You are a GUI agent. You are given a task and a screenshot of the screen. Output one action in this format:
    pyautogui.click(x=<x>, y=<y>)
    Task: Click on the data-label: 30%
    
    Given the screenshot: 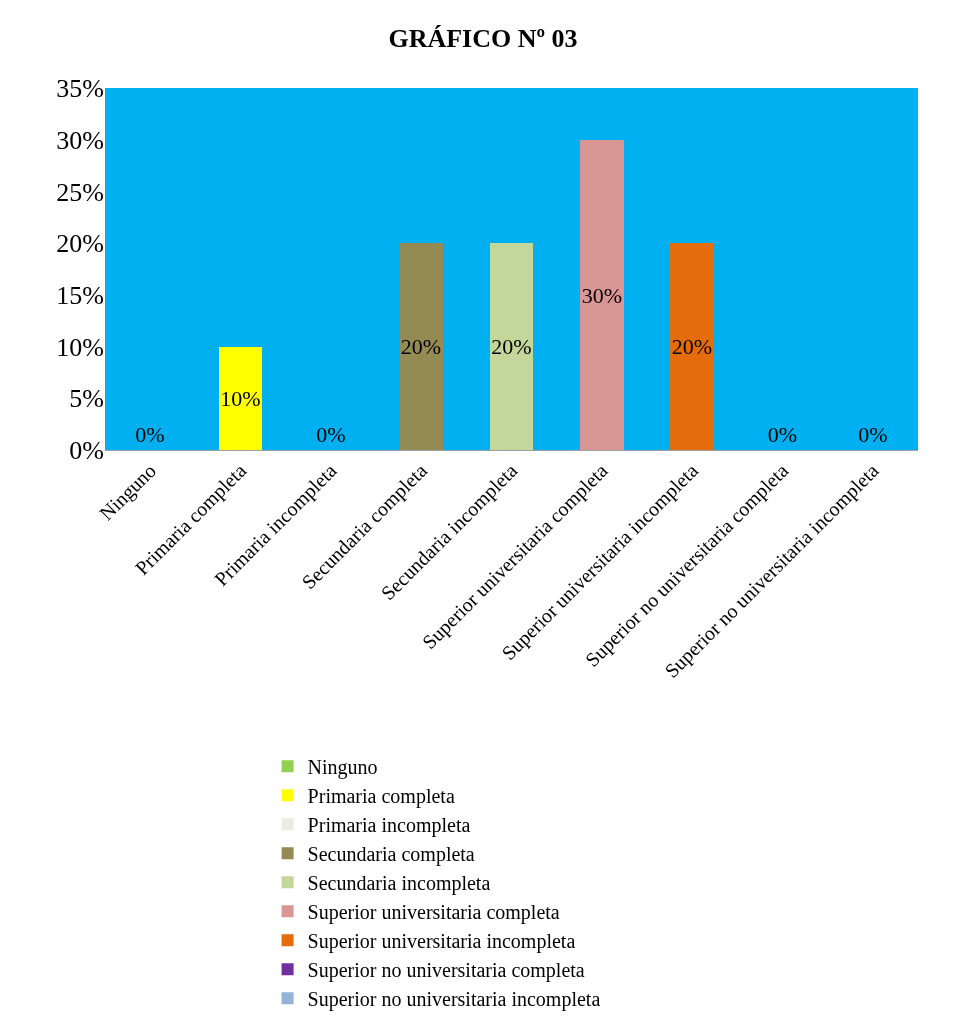 What is the action you would take?
    pyautogui.click(x=602, y=295)
    